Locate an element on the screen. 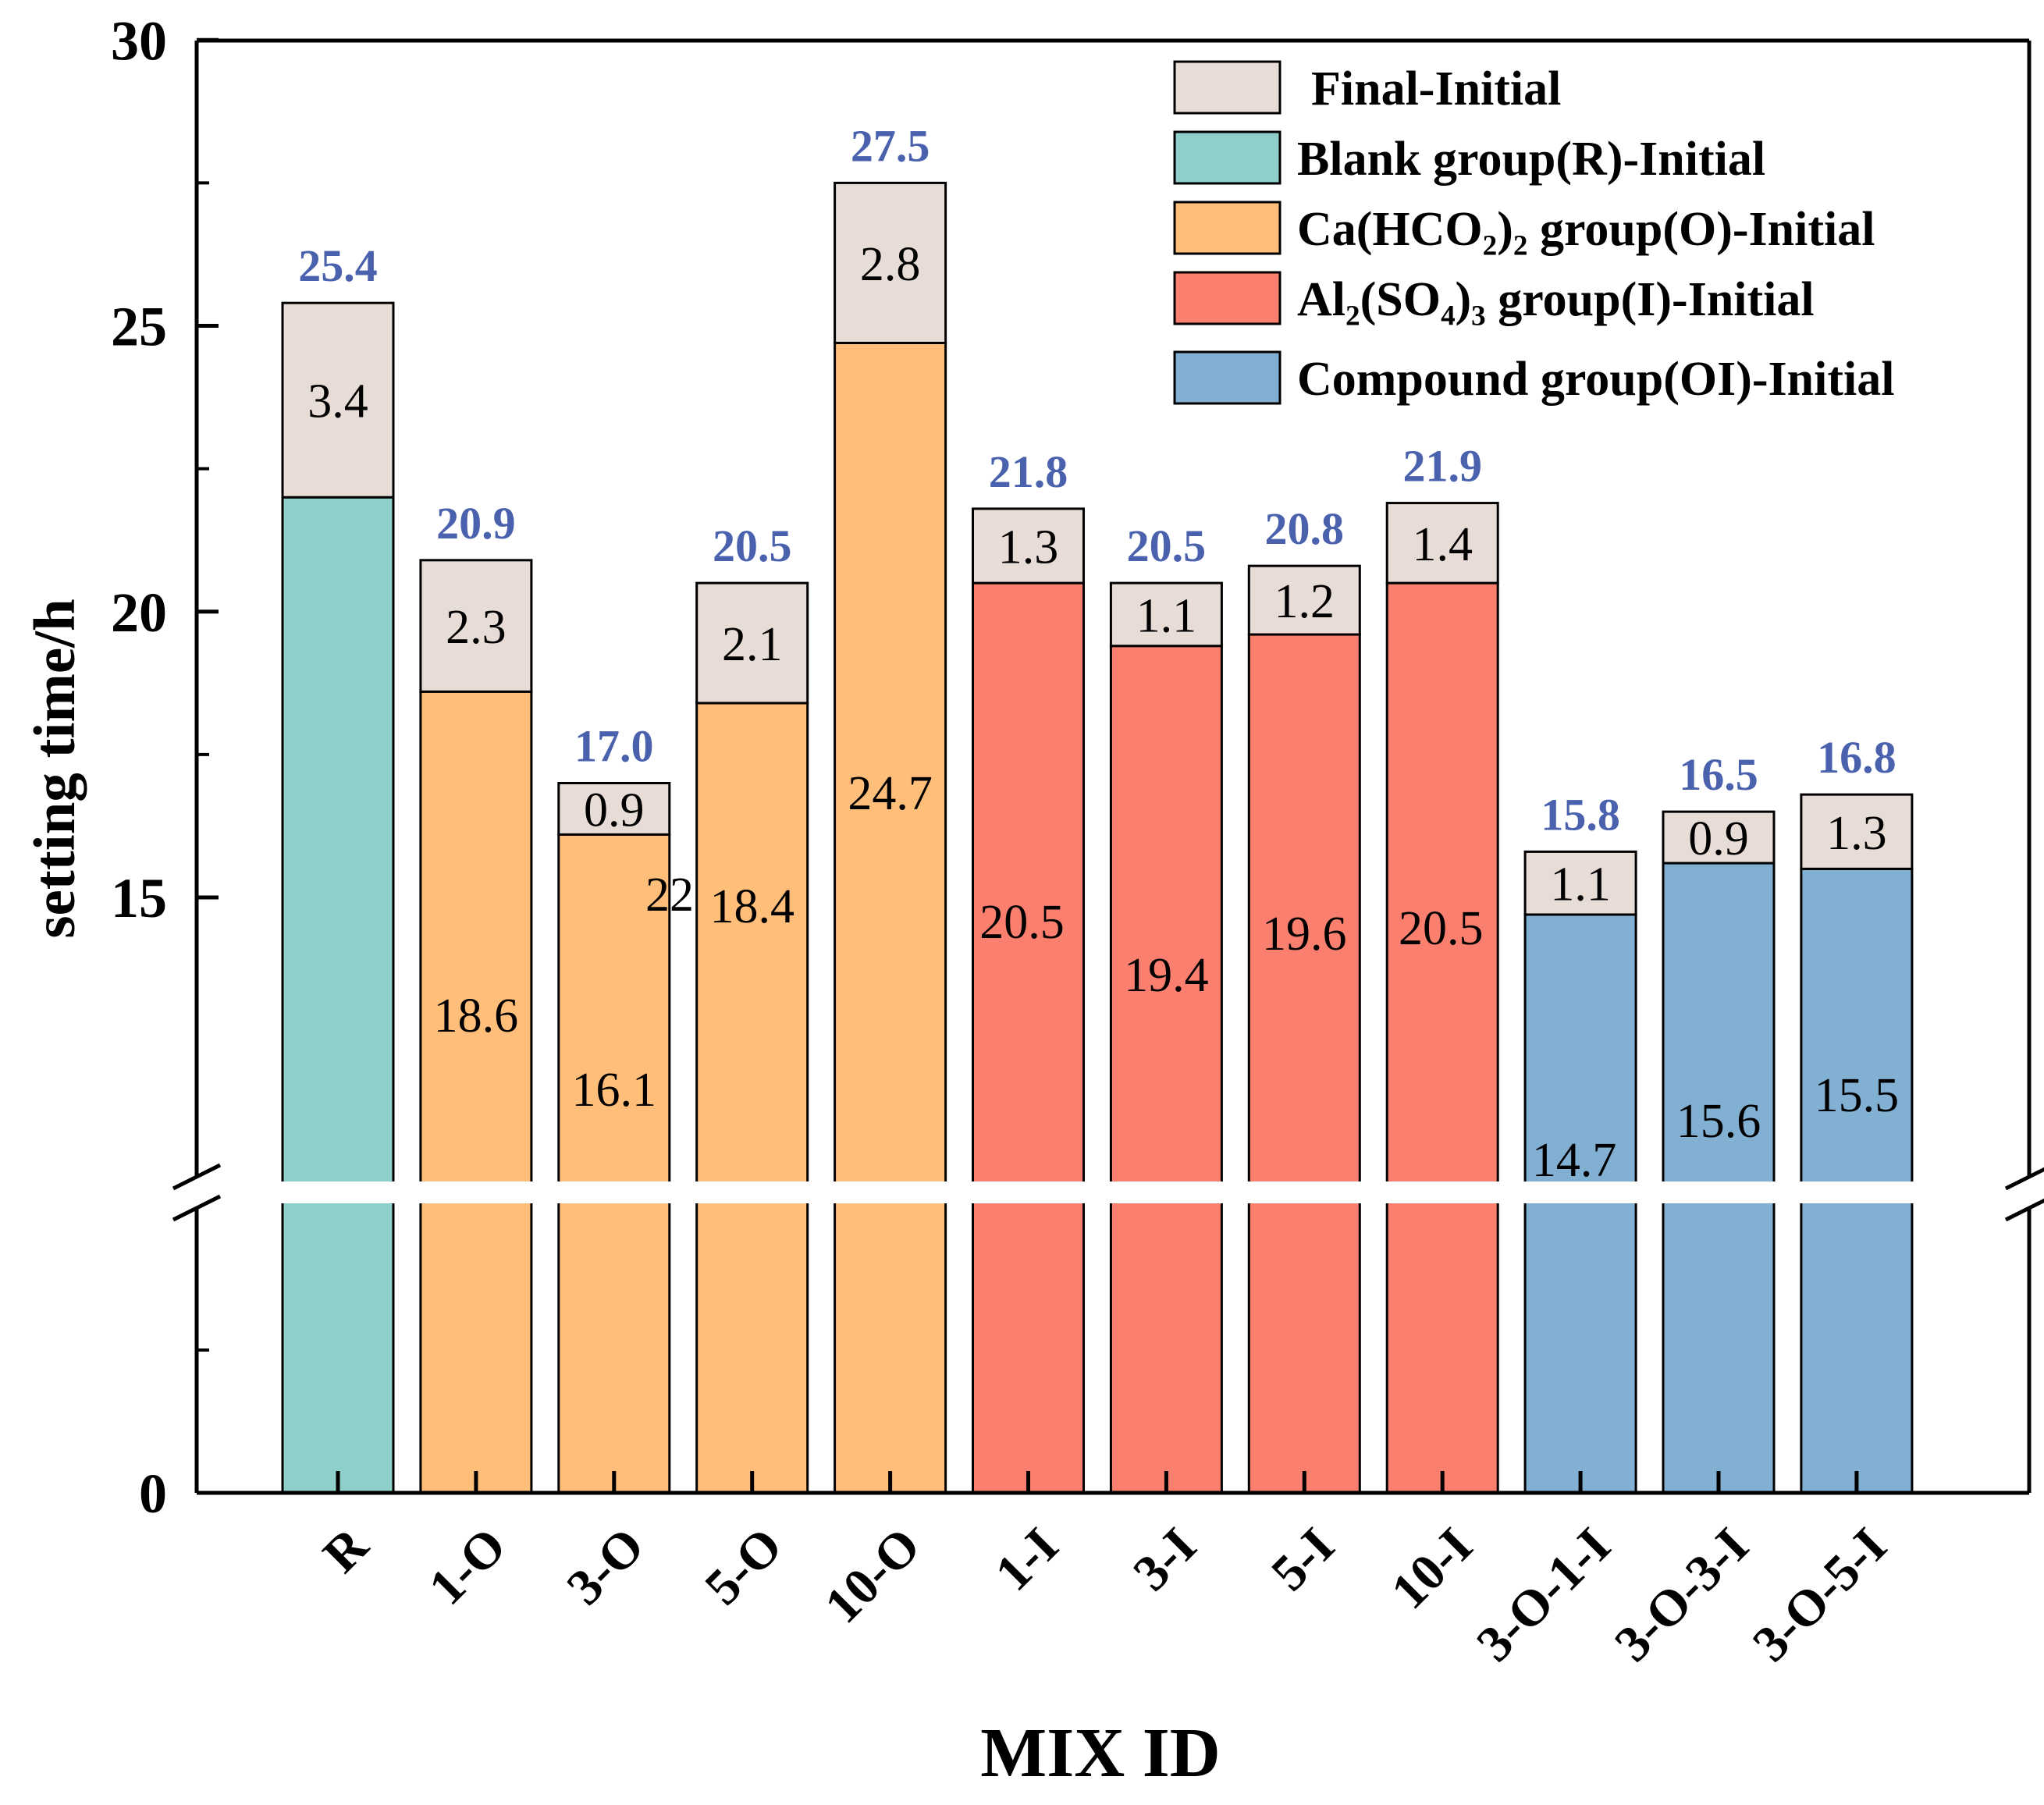 The image size is (2044, 1805). bar-group-1-O: 2.3 20.9 is located at coordinates (476, 996).